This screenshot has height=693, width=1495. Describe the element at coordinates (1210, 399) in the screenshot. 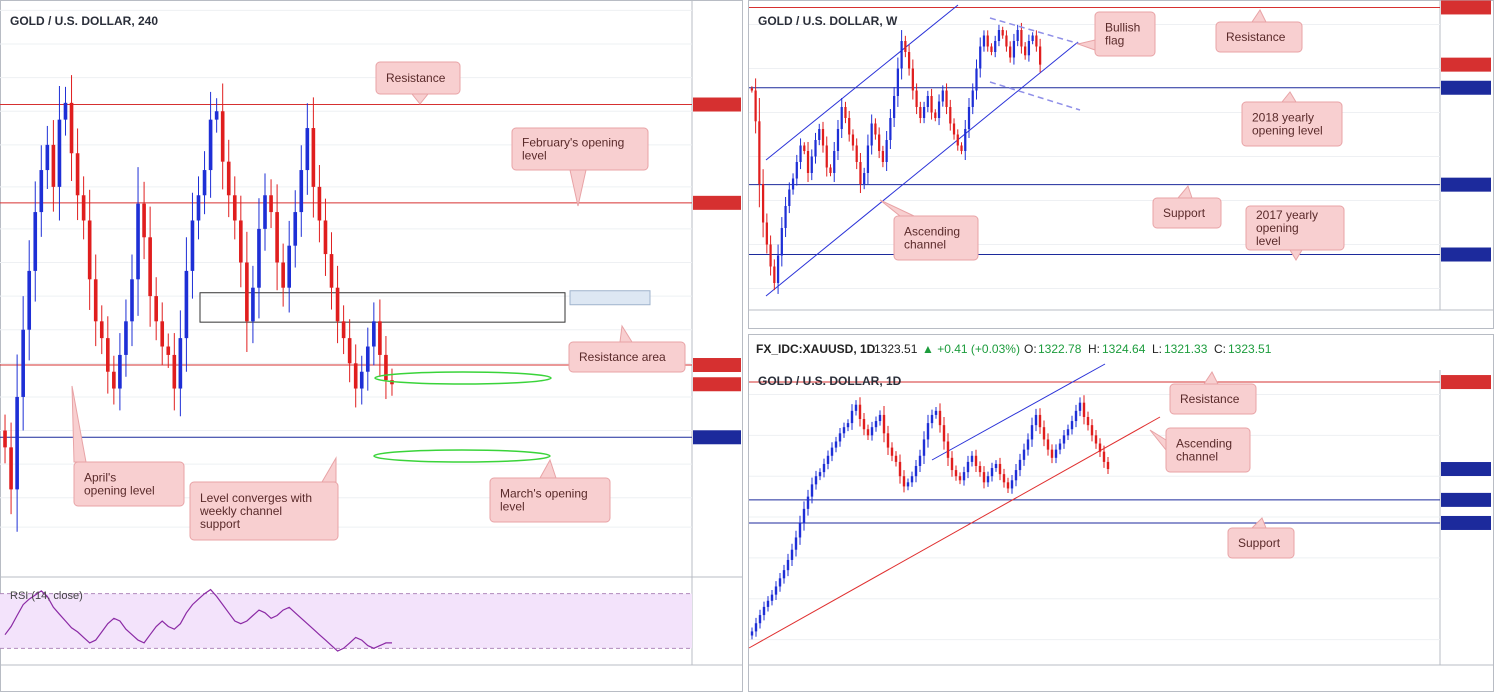

I see `daily-annotation: Resistance` at that location.